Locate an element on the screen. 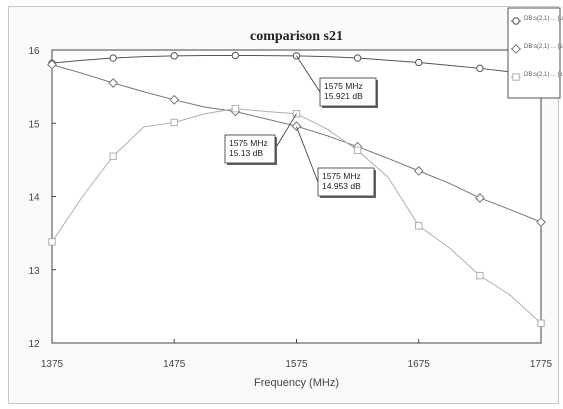  legend-label: DB:s(2,1) ... (single point) is located at coordinates (543, 47).